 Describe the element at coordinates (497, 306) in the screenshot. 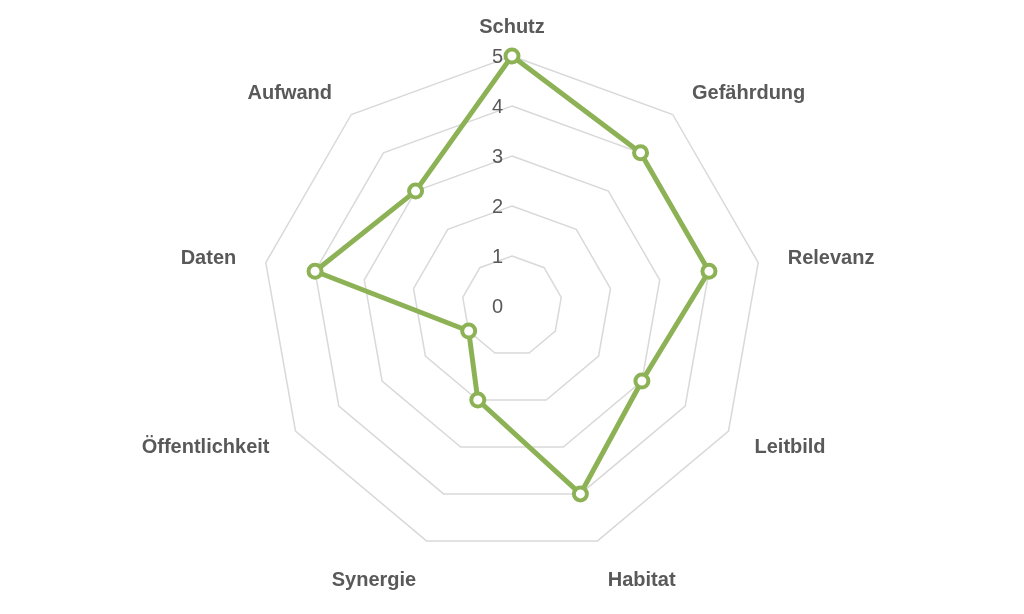

I see `y-tick-label: 0` at that location.